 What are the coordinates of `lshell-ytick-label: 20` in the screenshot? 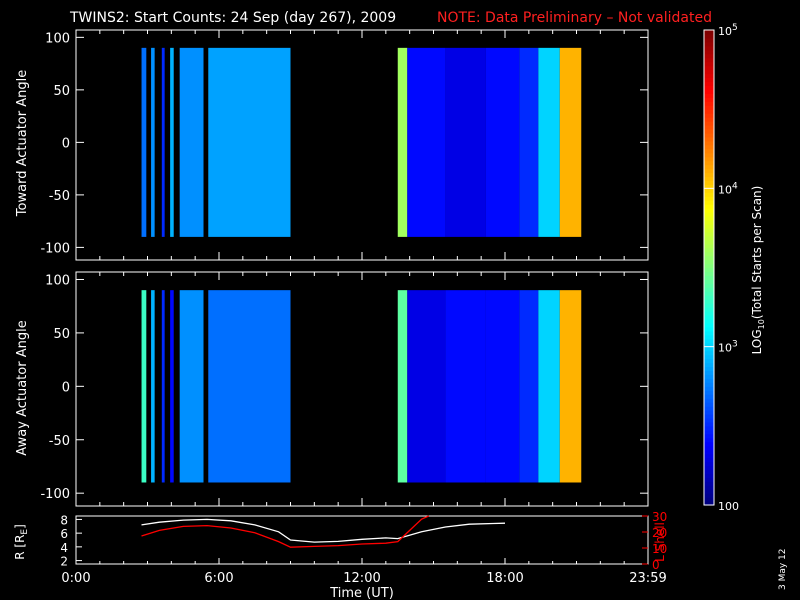 It's located at (659, 533).